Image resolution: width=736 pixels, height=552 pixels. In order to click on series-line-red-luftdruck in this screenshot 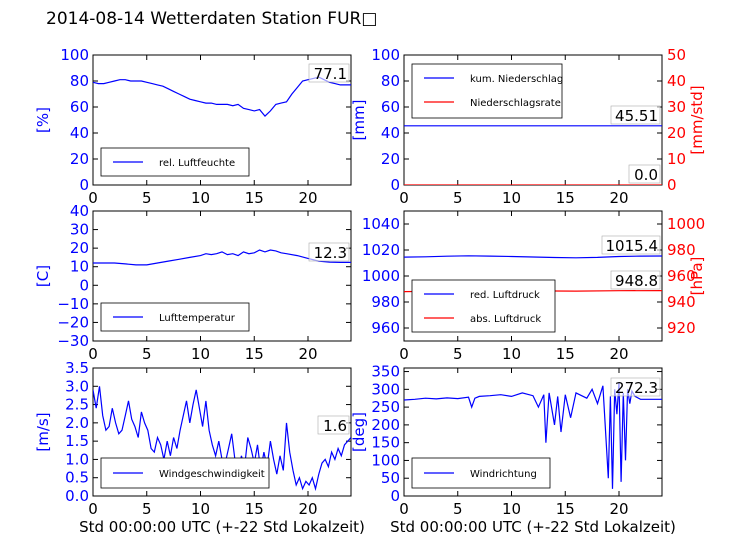, I will do `click(533, 257)`.